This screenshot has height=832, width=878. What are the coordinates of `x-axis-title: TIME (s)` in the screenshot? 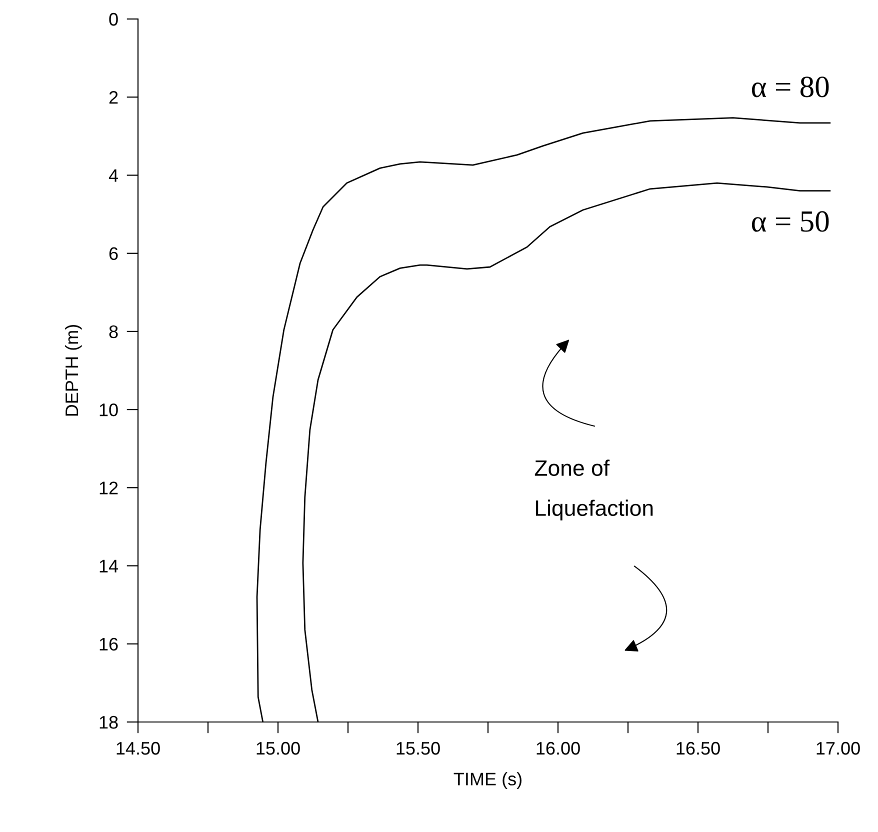 It's located at (488, 780).